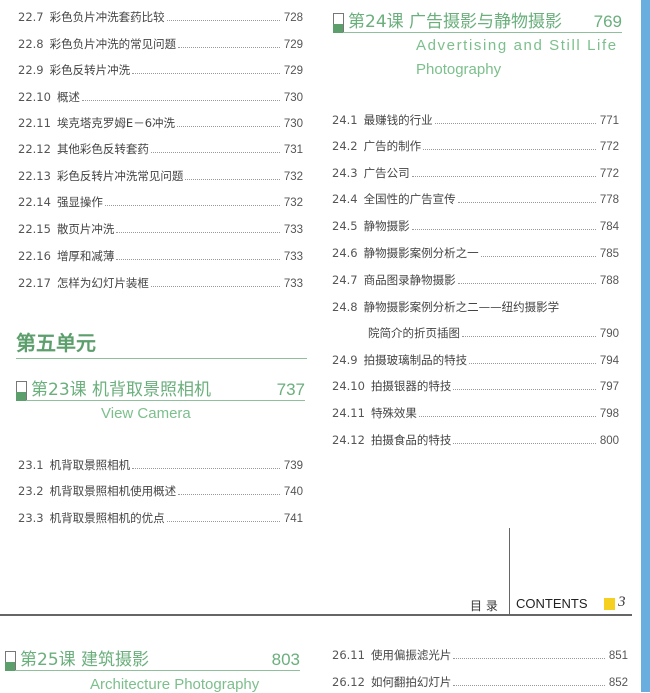 This screenshot has width=650, height=693. I want to click on toc-entry: 24.2 广告的制作 772, so click(475, 146).